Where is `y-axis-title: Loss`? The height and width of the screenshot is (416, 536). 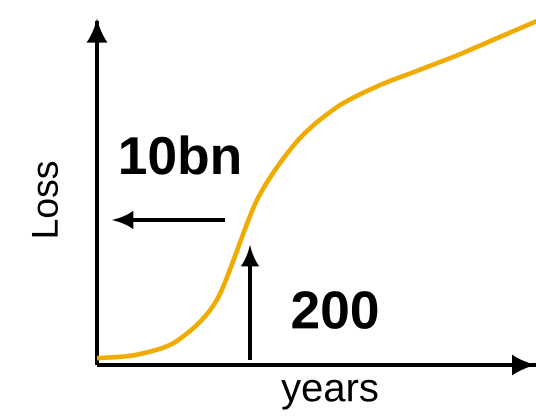 y-axis-title: Loss is located at coordinates (45, 199).